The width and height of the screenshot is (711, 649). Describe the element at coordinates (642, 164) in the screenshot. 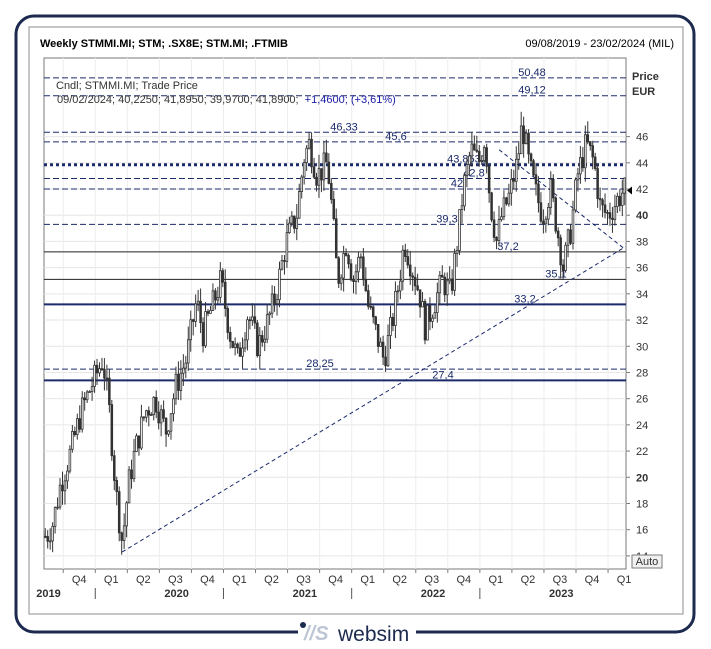

I see `y-tick-label: 44` at that location.